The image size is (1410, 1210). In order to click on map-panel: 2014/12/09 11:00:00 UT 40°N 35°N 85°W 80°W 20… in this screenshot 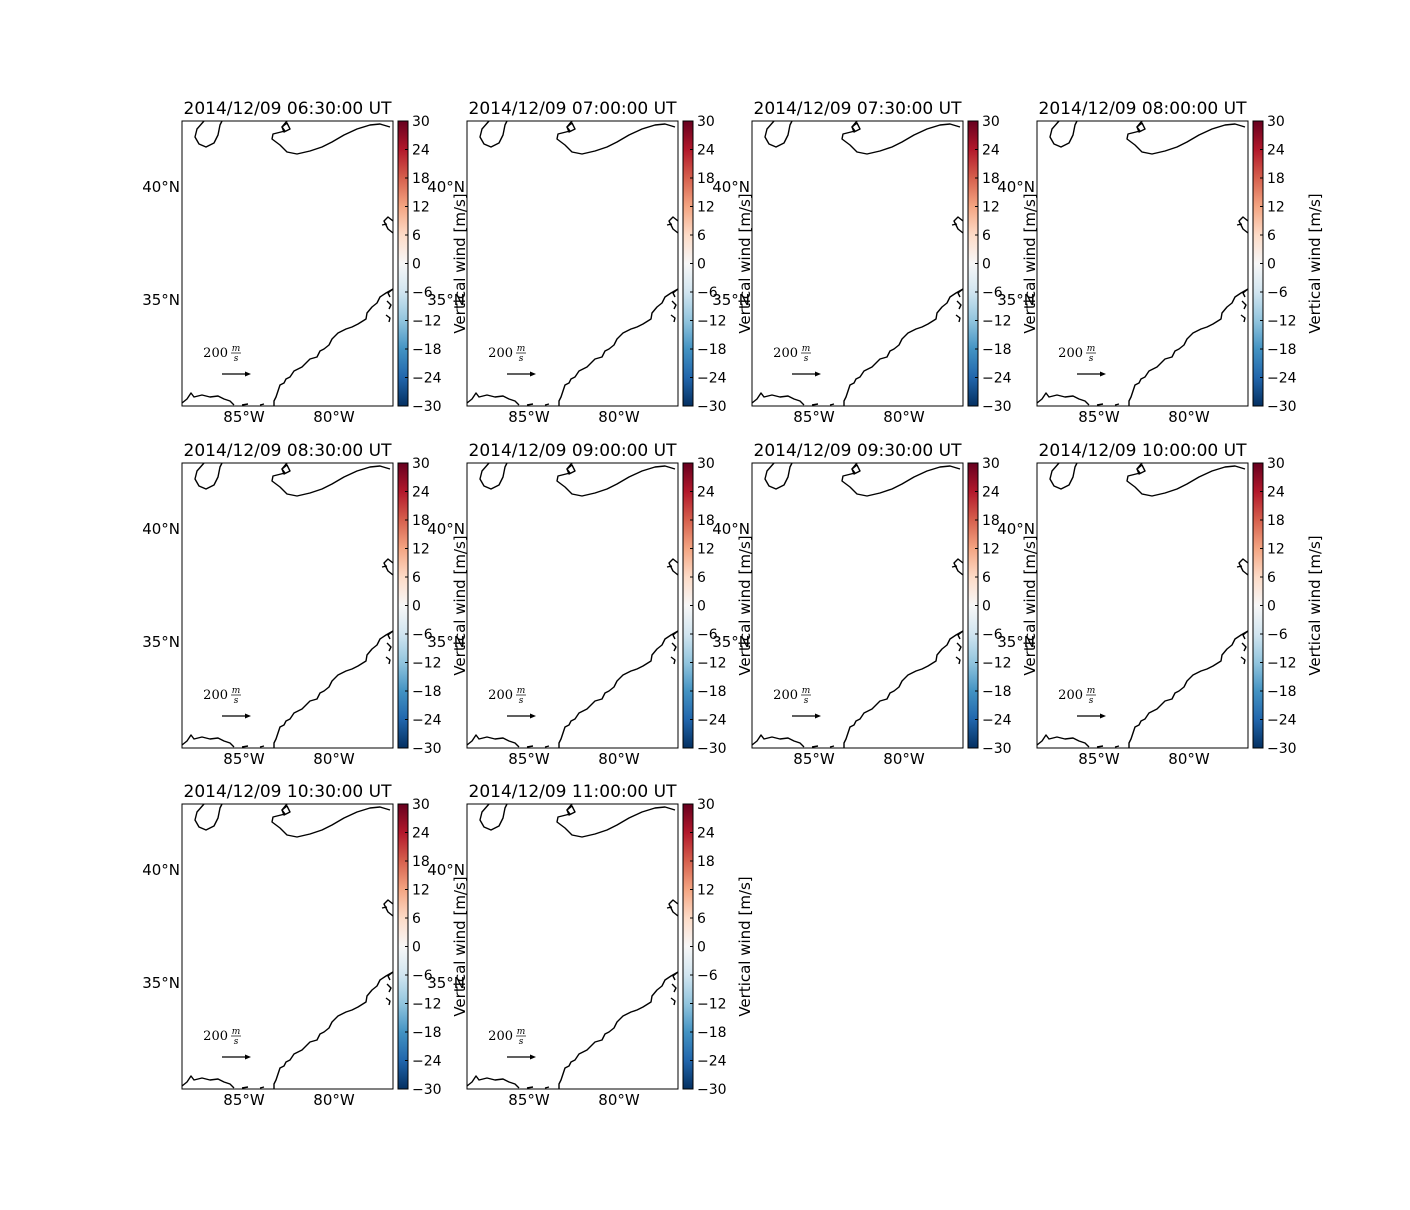, I will do `click(590, 945)`.